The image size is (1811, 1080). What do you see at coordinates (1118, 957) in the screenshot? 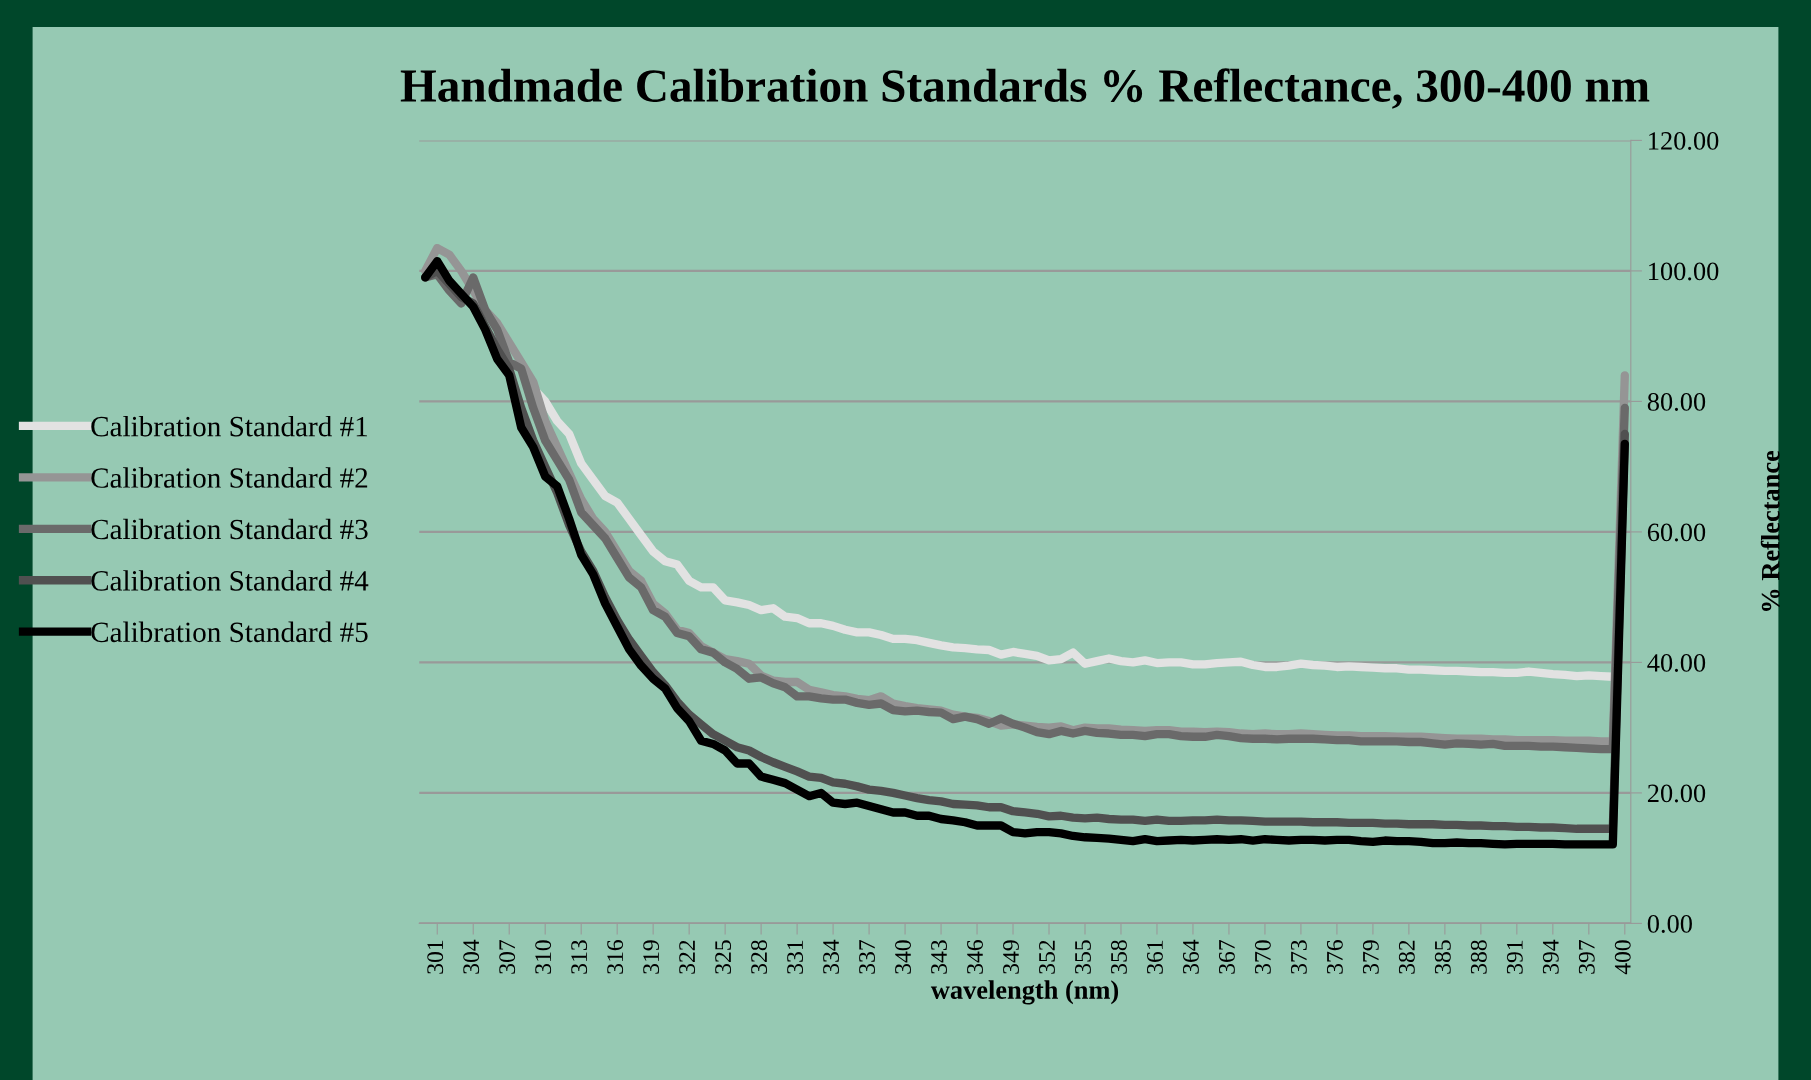
I see `x-tick-label: 358` at bounding box center [1118, 957].